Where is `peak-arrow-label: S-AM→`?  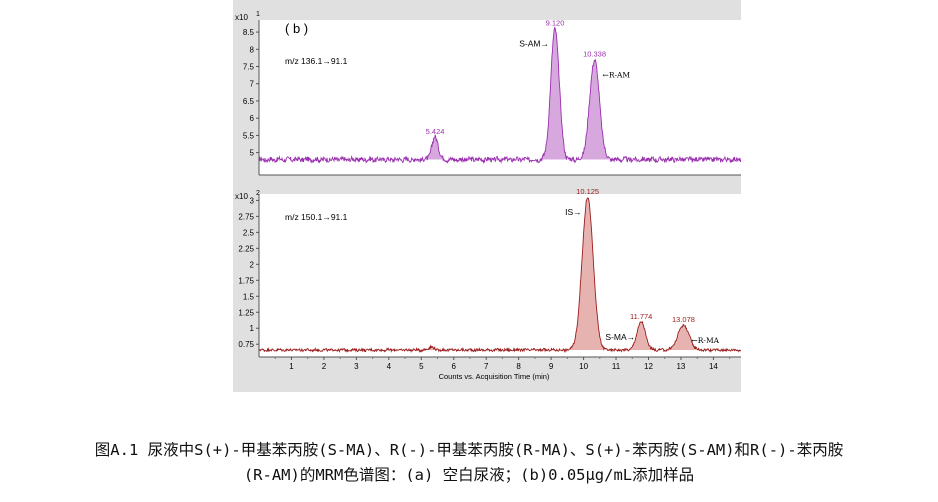
peak-arrow-label: S-AM→ is located at coordinates (534, 44).